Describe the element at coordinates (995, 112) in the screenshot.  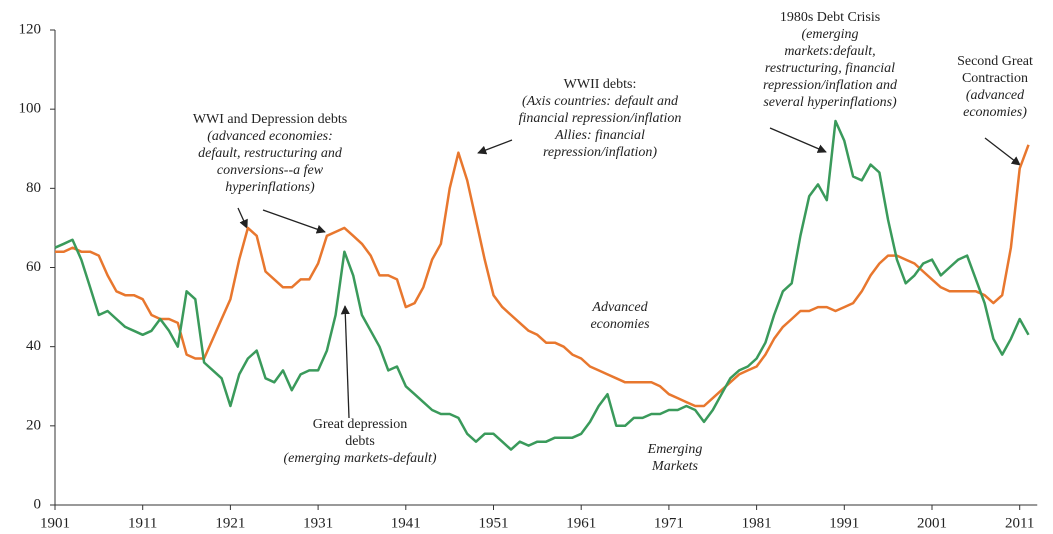
I see `annotation-line: economies)` at that location.